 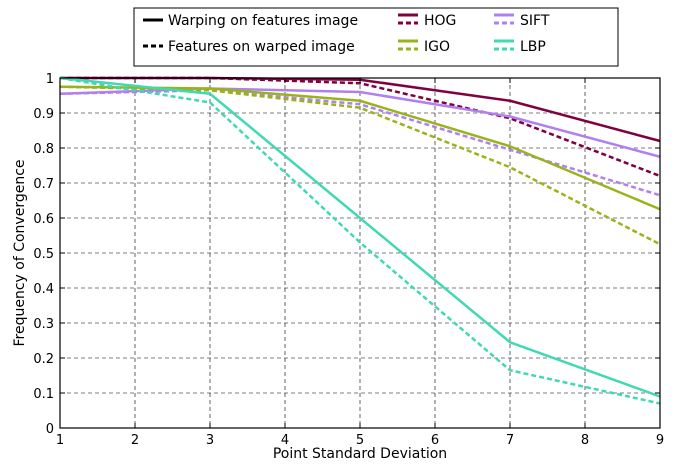 What do you see at coordinates (510, 440) in the screenshot?
I see `x-tick-label: 7` at bounding box center [510, 440].